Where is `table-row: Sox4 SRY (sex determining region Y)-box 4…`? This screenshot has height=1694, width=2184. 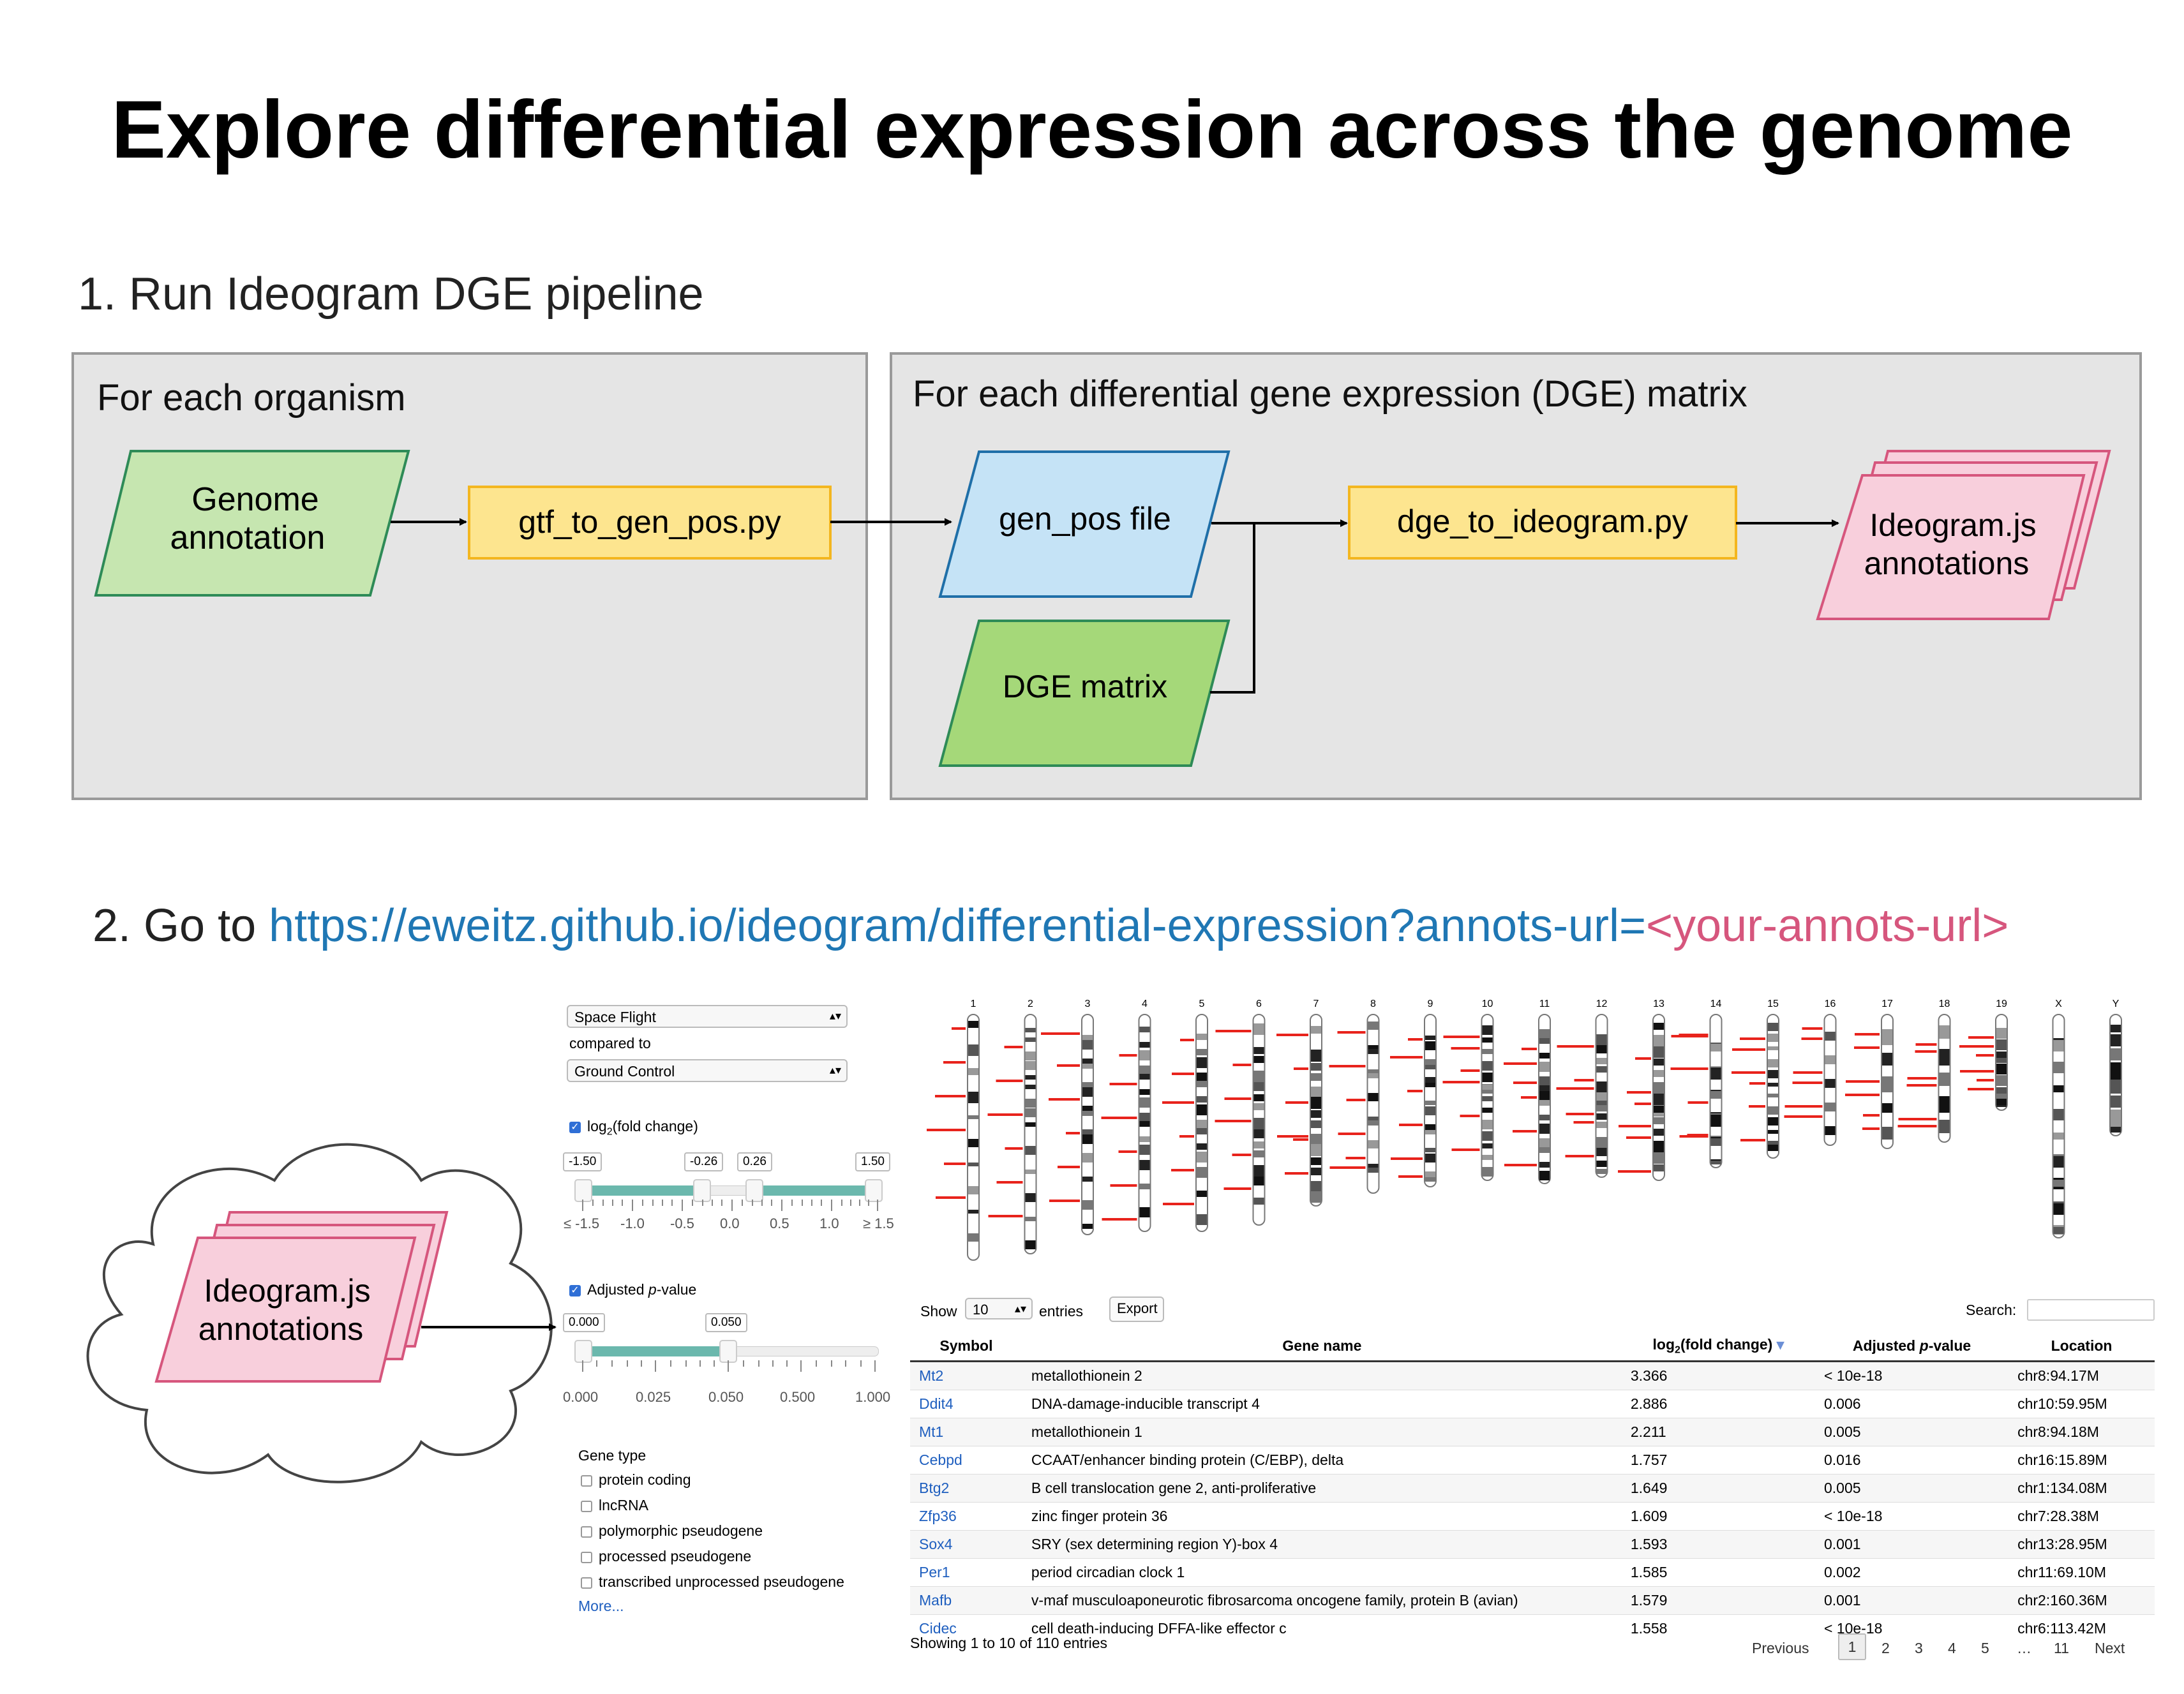
table-row: Sox4 SRY (sex determining region Y)-box 4… is located at coordinates (1532, 1544).